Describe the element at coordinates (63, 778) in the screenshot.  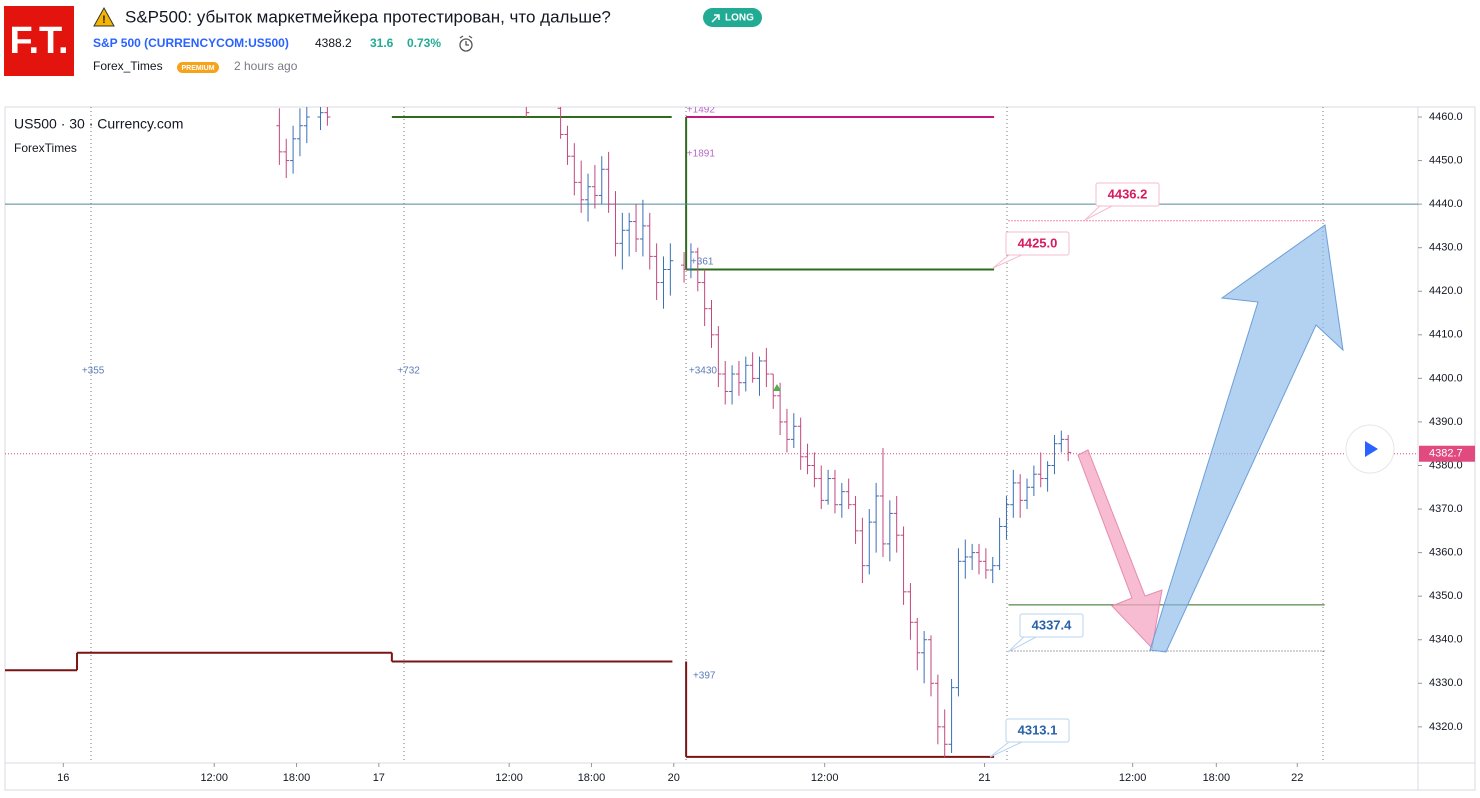
I see `x-tick-label: 16` at that location.